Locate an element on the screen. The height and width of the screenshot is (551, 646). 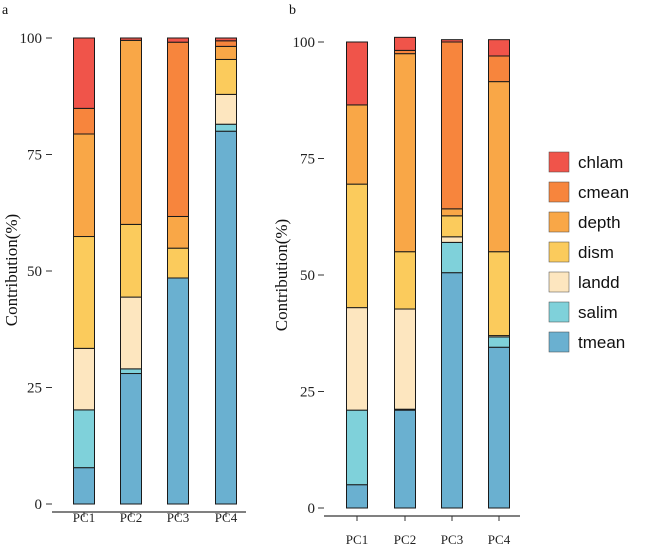
bar-segment-salim-pc3 is located at coordinates (452, 257).